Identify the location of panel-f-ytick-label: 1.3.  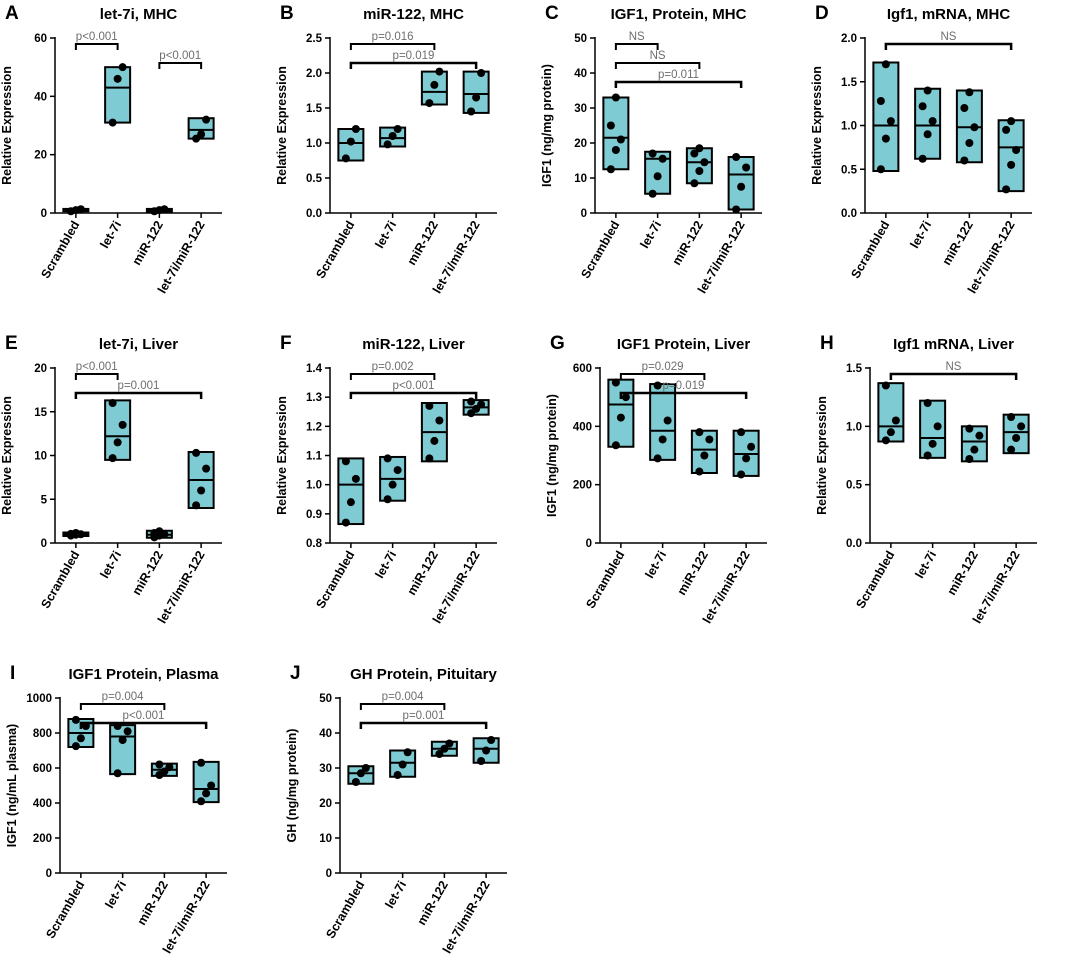
(314, 398).